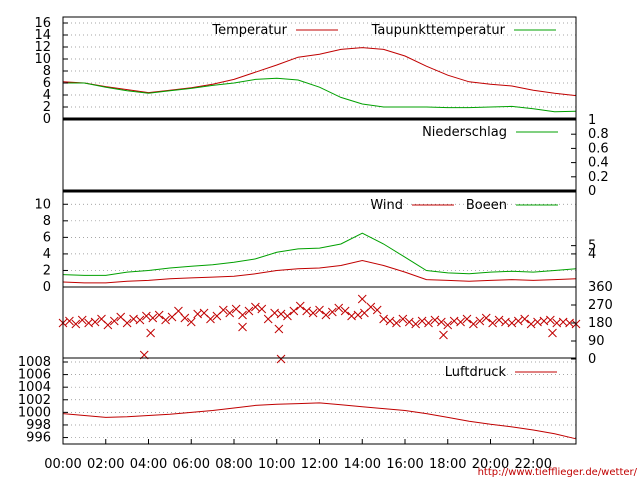 The width and height of the screenshot is (640, 480). Describe the element at coordinates (62, 464) in the screenshot. I see `x-tick-label: 00:00` at that location.